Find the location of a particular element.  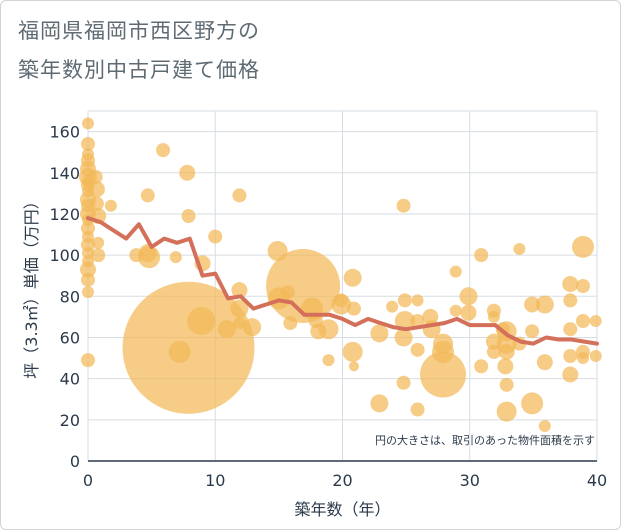

chart-title-line2: 築年数別中古戸建て価格 is located at coordinates (139, 70).